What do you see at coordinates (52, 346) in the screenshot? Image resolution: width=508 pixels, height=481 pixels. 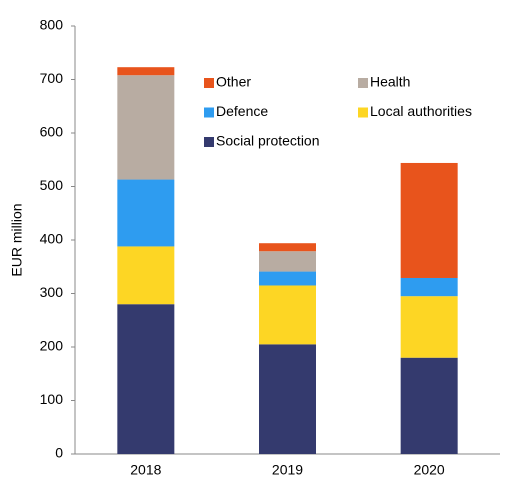 I see `y-tick-label: 200` at bounding box center [52, 346].